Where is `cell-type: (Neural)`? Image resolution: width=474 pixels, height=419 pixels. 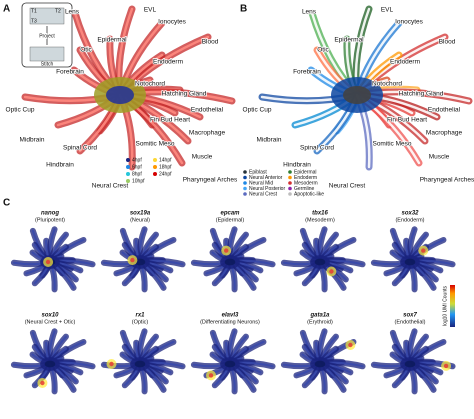 cell-type: (Neural) is located at coordinates (140, 220).